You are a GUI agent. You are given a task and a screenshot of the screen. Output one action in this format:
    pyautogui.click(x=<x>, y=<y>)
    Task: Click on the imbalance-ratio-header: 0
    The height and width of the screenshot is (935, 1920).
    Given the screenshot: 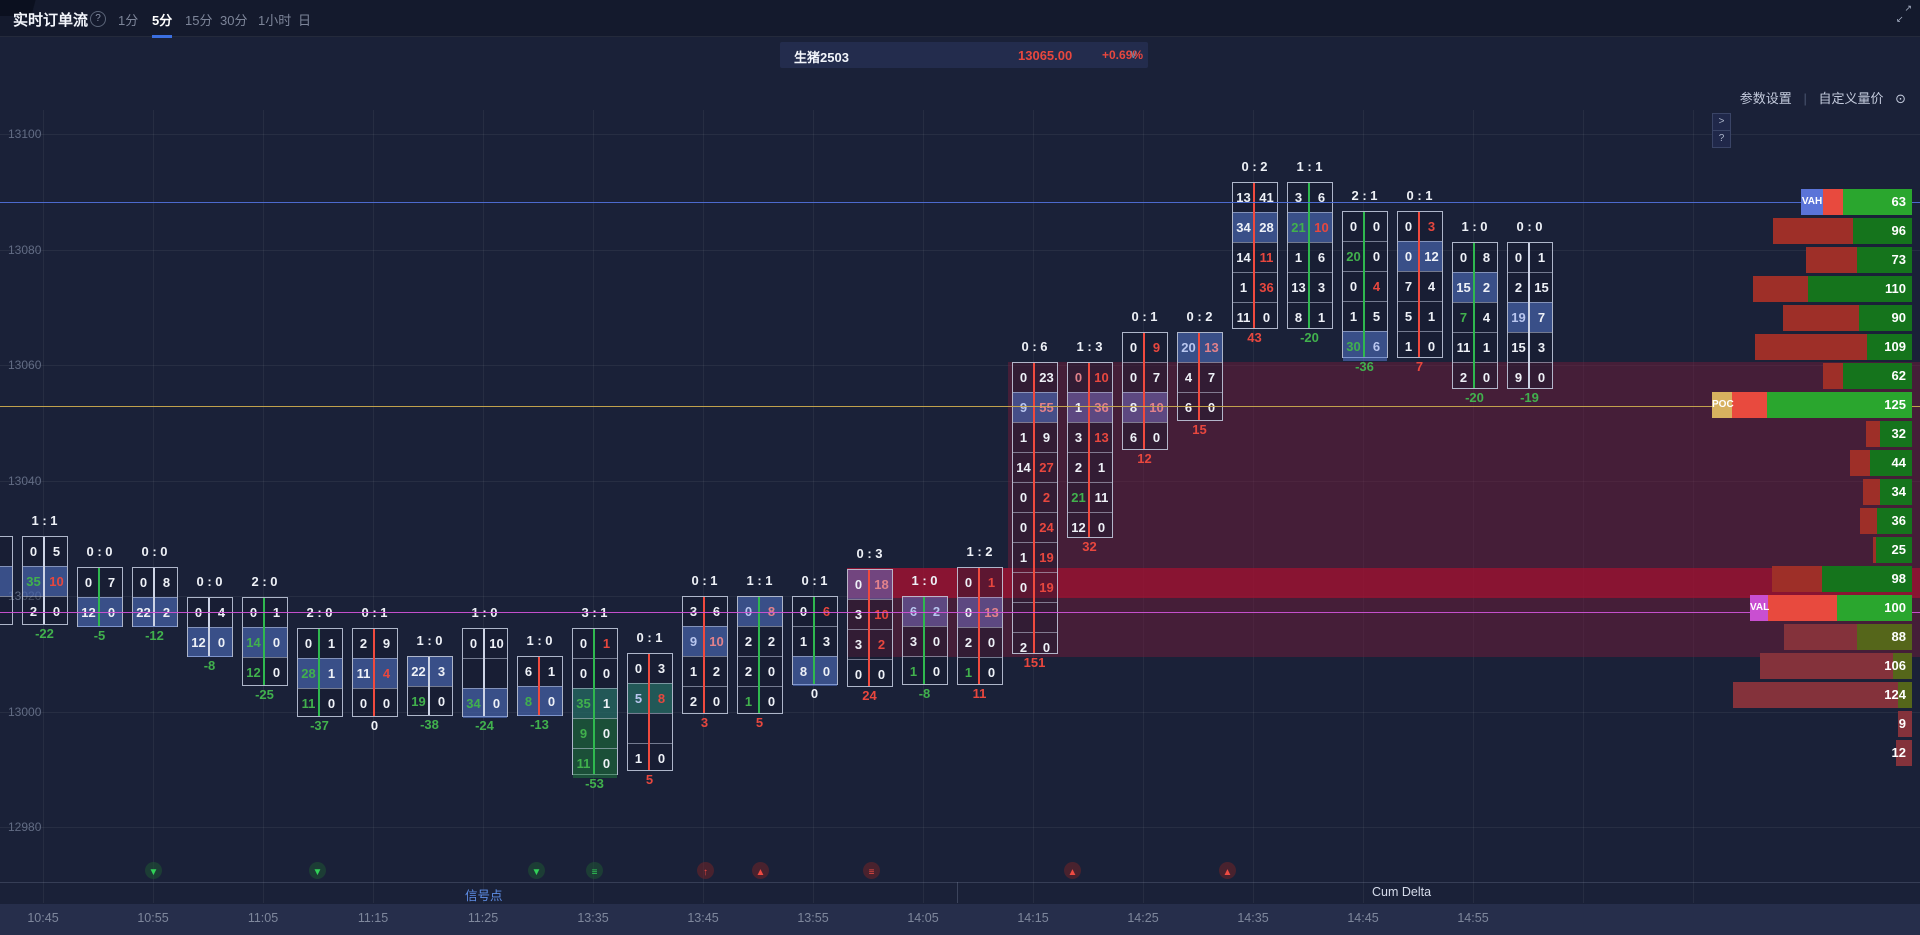 What is the action you would take?
    pyautogui.click(x=99, y=551)
    